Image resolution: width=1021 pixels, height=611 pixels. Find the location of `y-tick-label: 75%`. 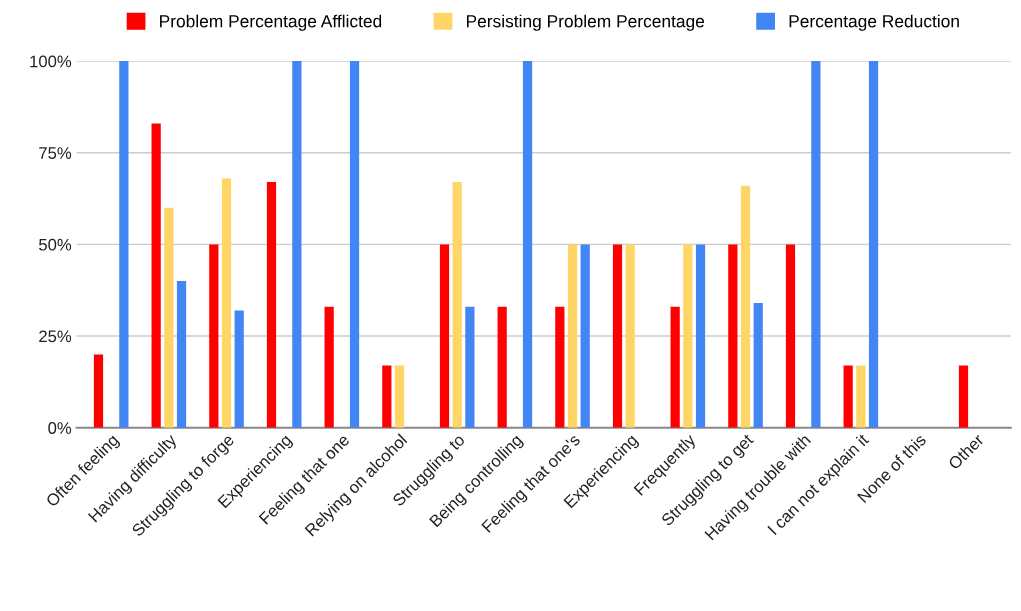

y-tick-label: 75% is located at coordinates (55, 153).